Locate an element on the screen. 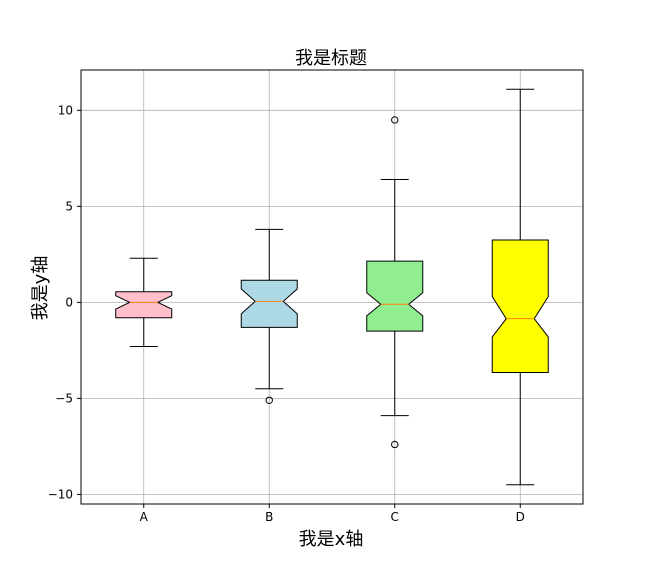 The width and height of the screenshot is (648, 576). x-tick-label: B is located at coordinates (269, 517).